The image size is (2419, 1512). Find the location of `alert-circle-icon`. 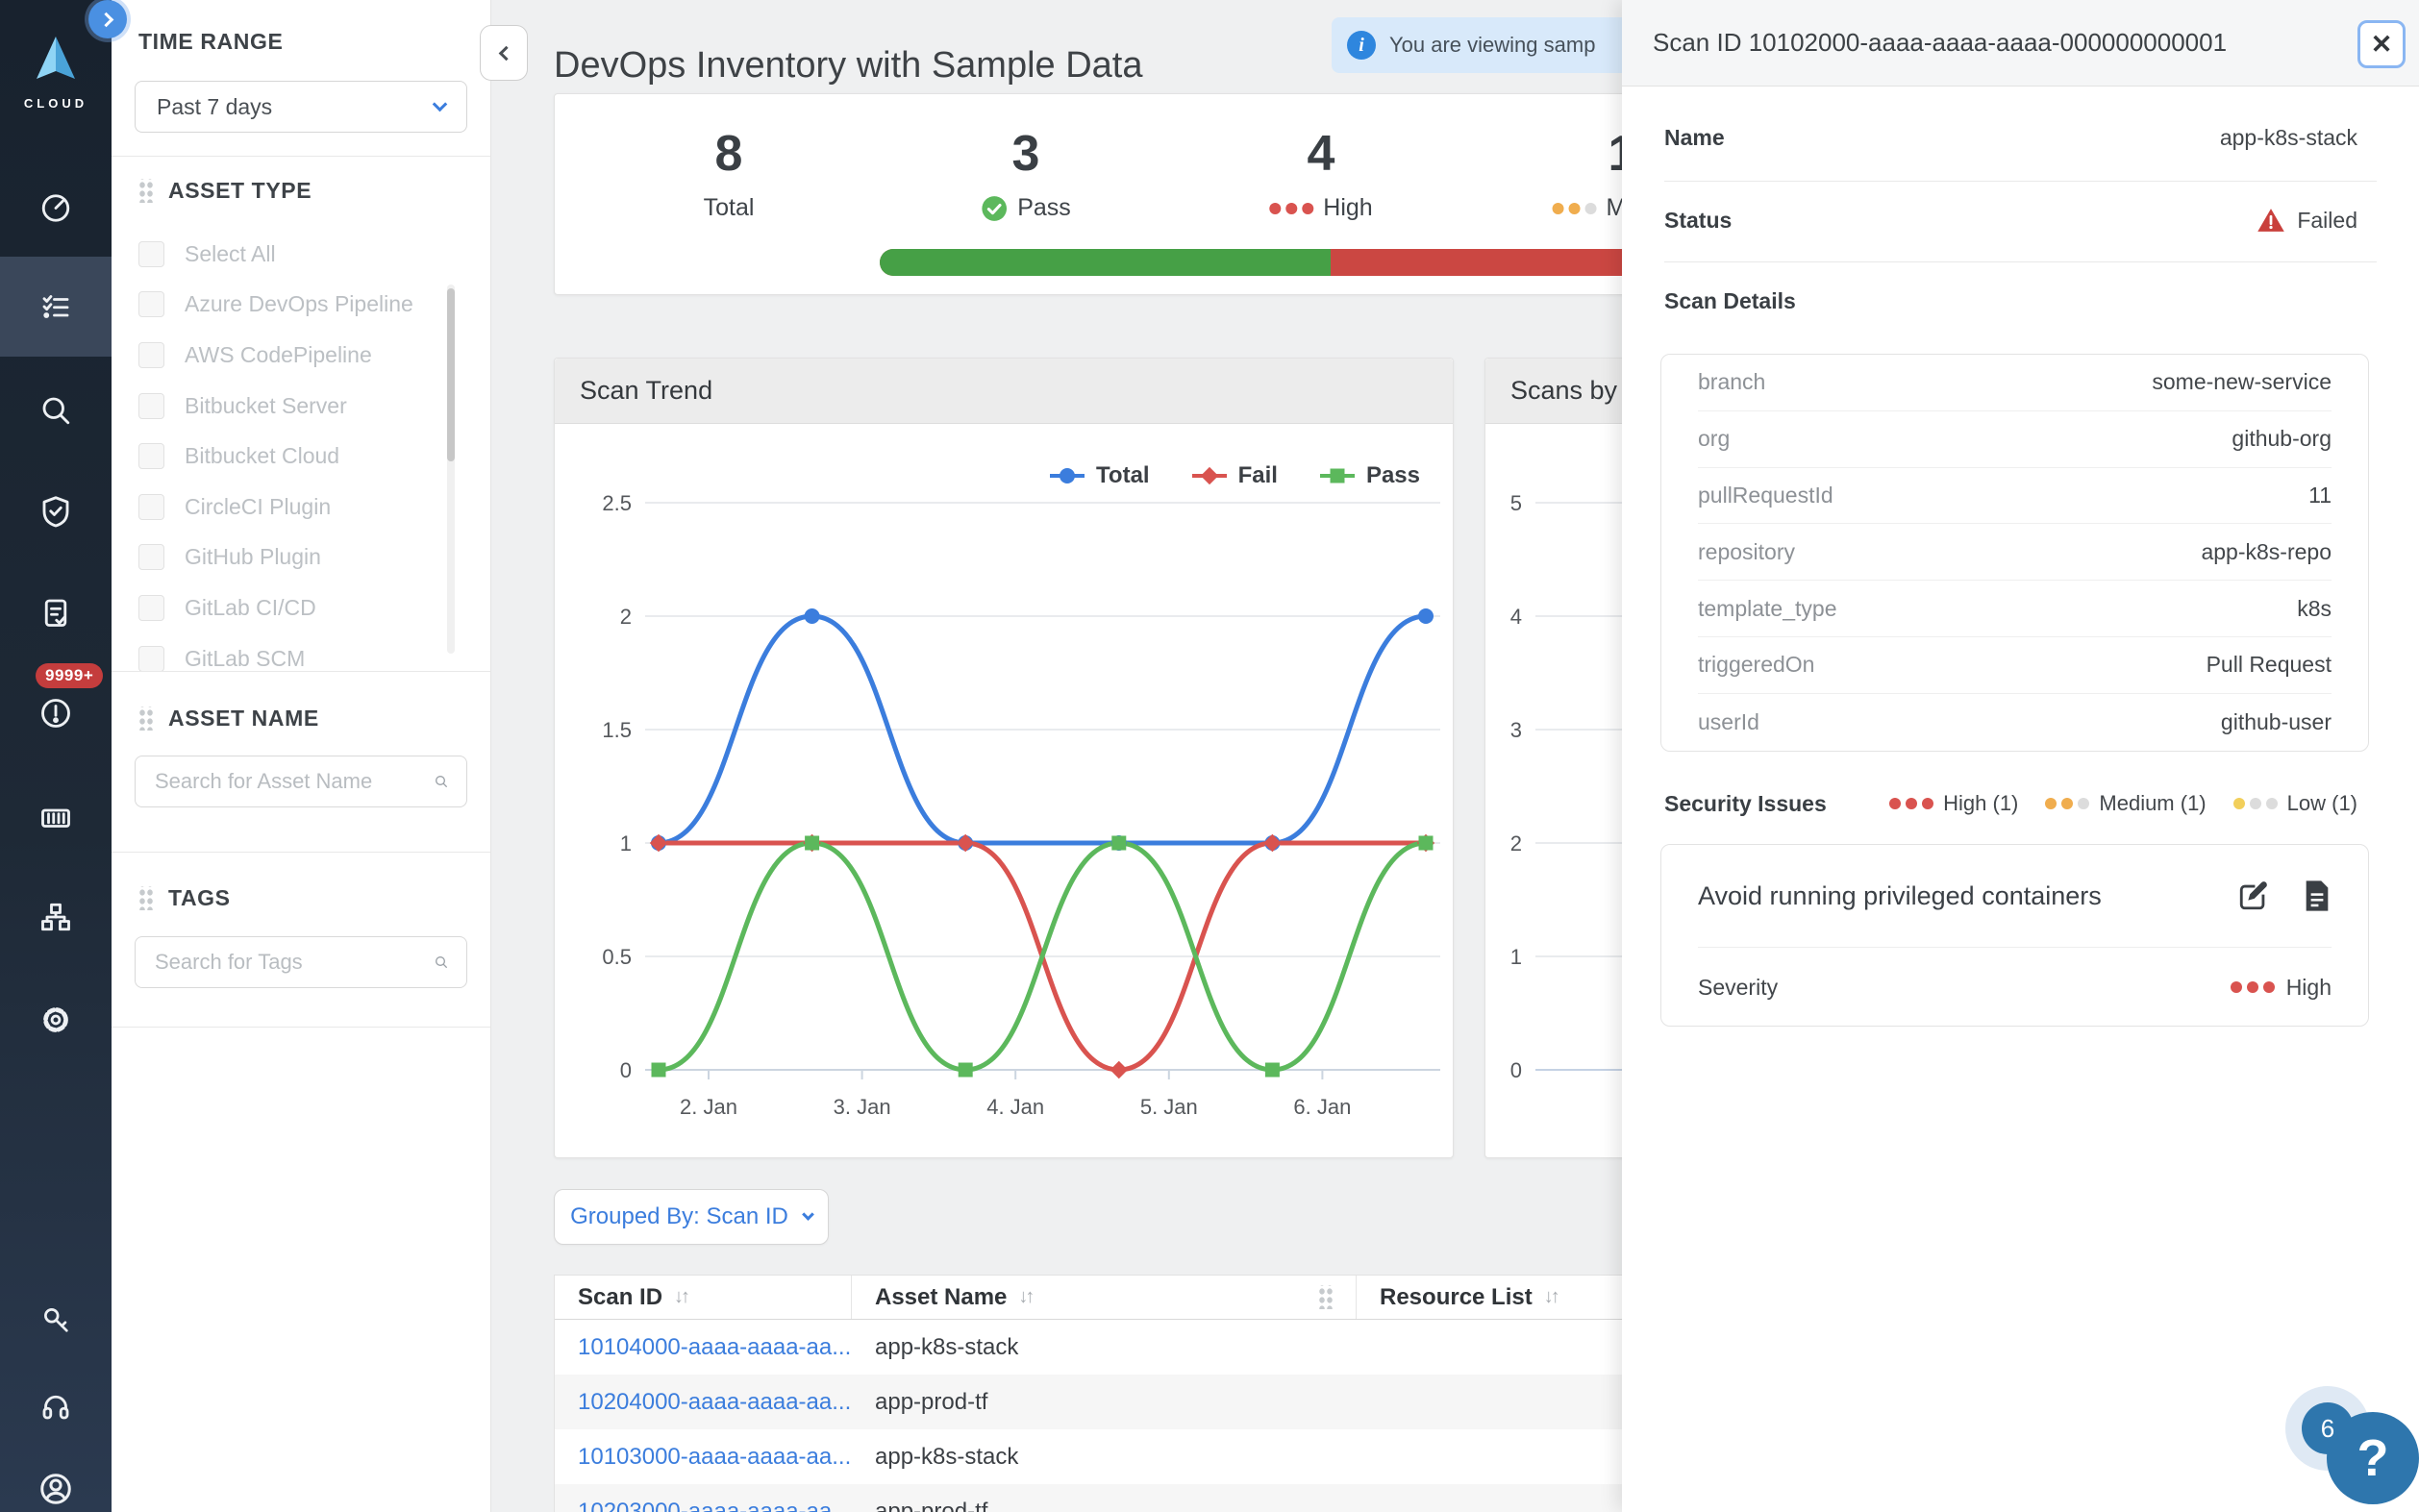

alert-circle-icon is located at coordinates (56, 713).